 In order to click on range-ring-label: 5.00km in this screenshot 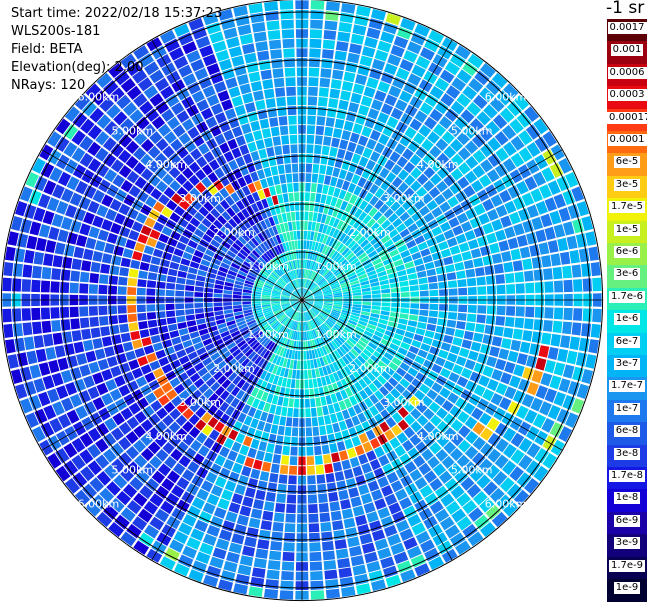, I will do `click(133, 470)`.